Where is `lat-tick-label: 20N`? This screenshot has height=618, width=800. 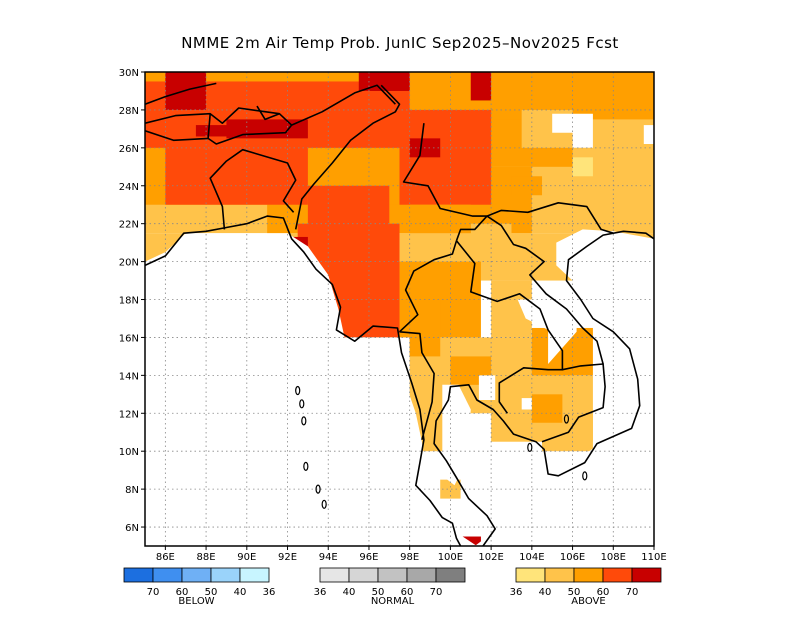 lat-tick-label: 20N is located at coordinates (129, 263).